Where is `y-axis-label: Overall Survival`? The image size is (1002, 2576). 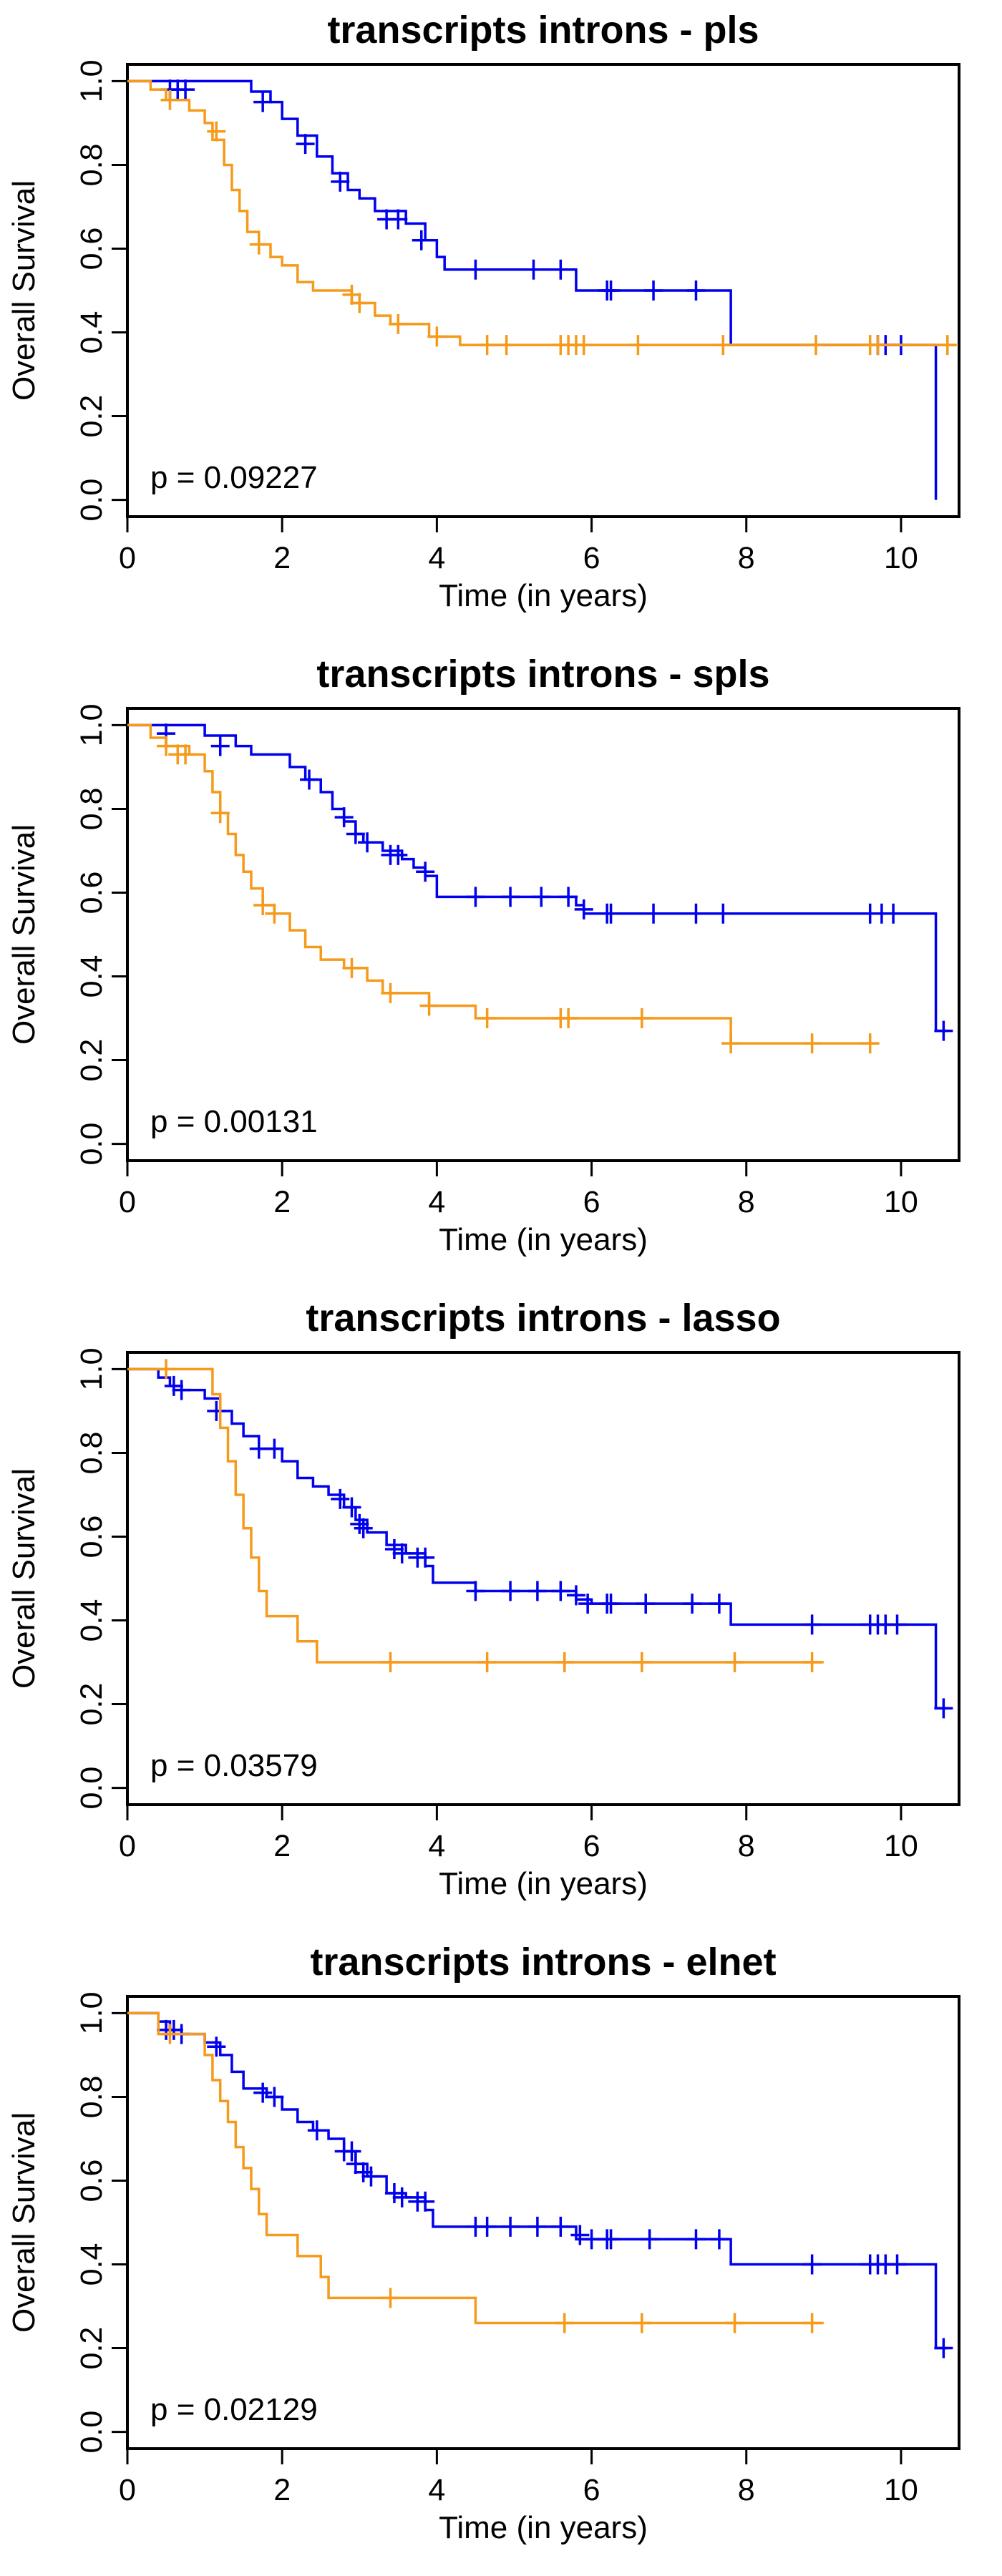
y-axis-label: Overall Survival is located at coordinates (24, 2222).